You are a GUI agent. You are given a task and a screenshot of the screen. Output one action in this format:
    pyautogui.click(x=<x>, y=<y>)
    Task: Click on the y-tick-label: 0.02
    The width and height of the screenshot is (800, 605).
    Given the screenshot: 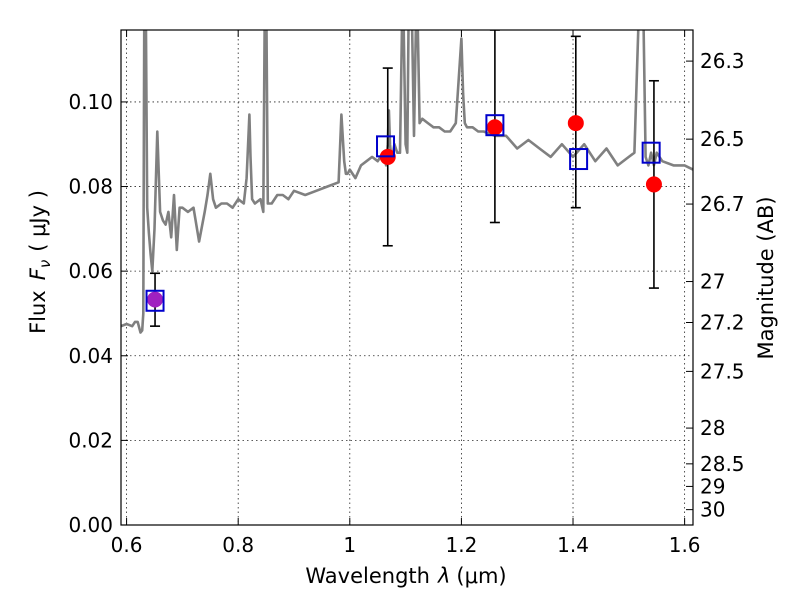 What is the action you would take?
    pyautogui.click(x=90, y=440)
    